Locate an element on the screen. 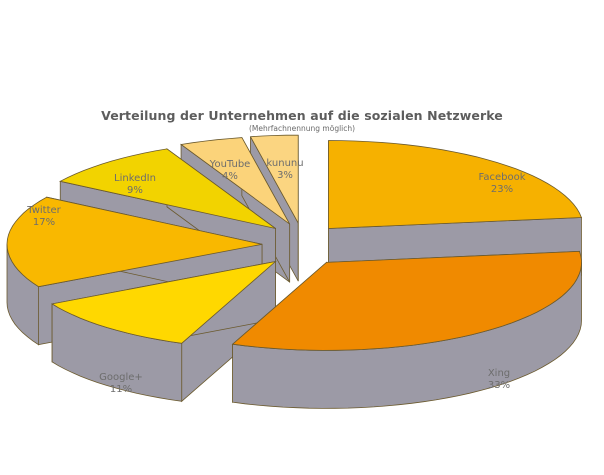 This screenshot has height=475, width=604. slice-label-linkedin: LinkedIn 9% is located at coordinates (135, 185).